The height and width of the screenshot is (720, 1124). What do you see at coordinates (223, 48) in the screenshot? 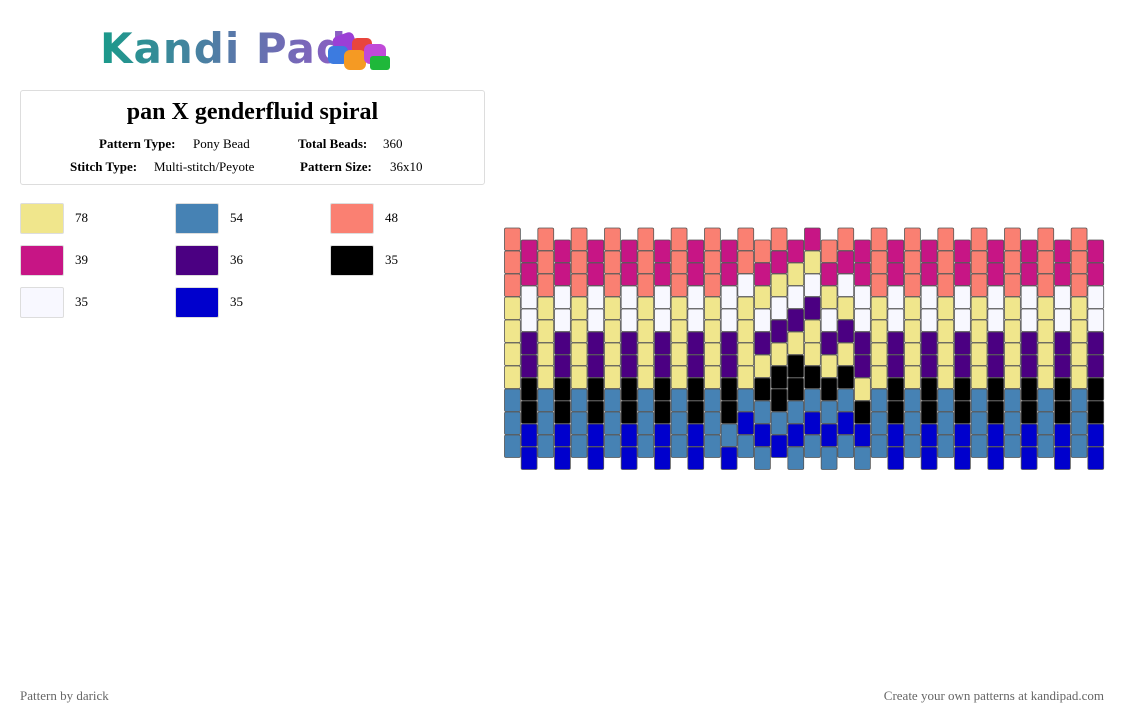
I see `logo: Kandi Pad` at bounding box center [223, 48].